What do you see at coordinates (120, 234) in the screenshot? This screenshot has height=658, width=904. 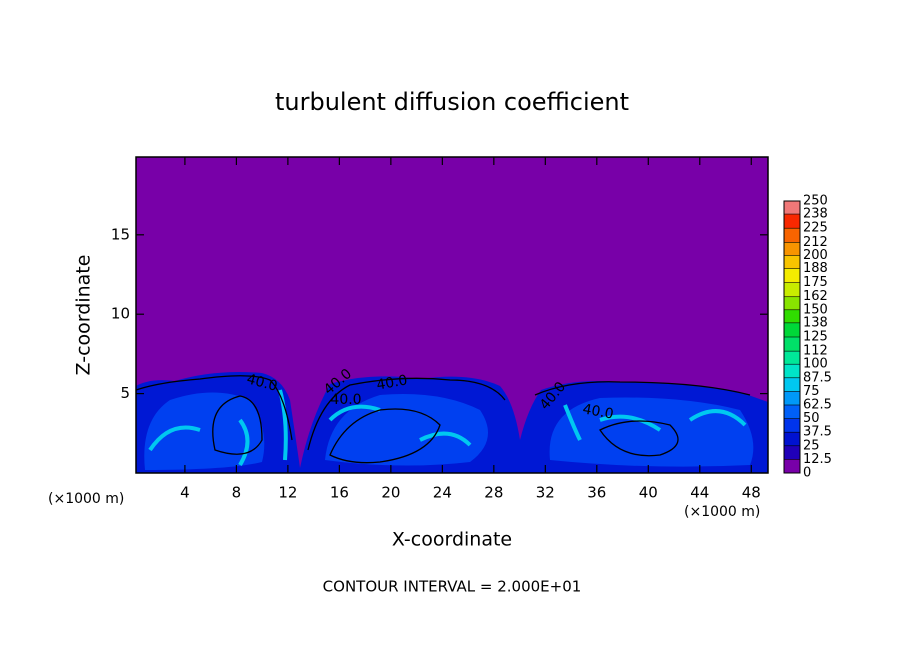 I see `y-tick-label: 15` at bounding box center [120, 234].